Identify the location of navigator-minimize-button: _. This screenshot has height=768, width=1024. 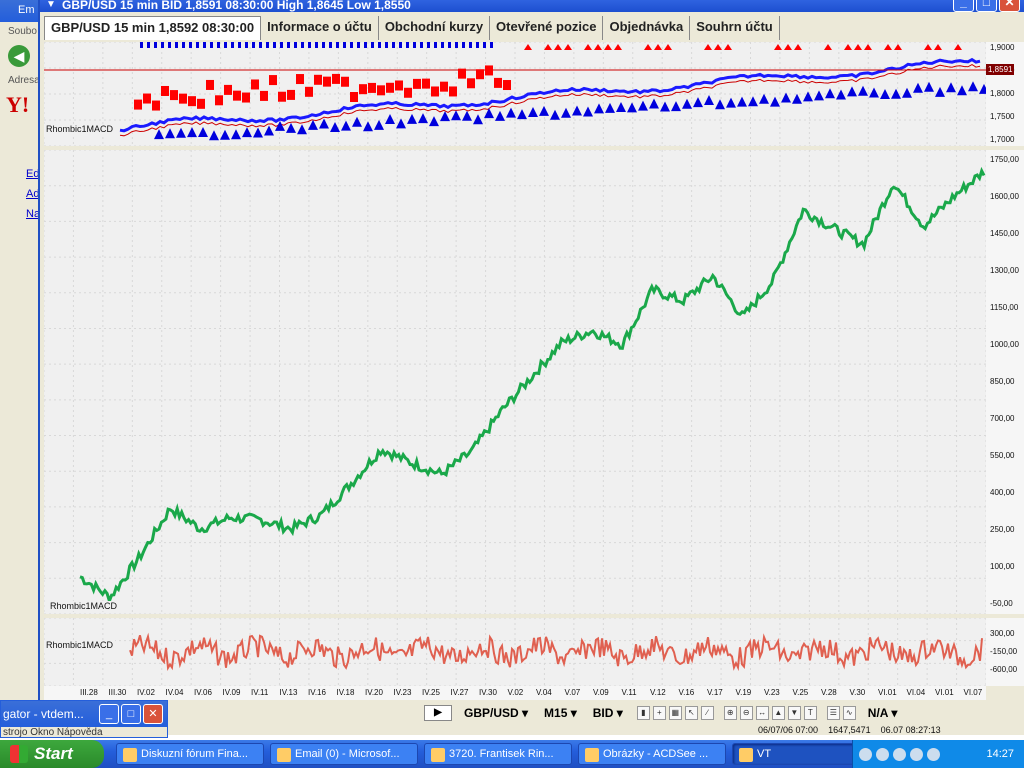
(109, 714).